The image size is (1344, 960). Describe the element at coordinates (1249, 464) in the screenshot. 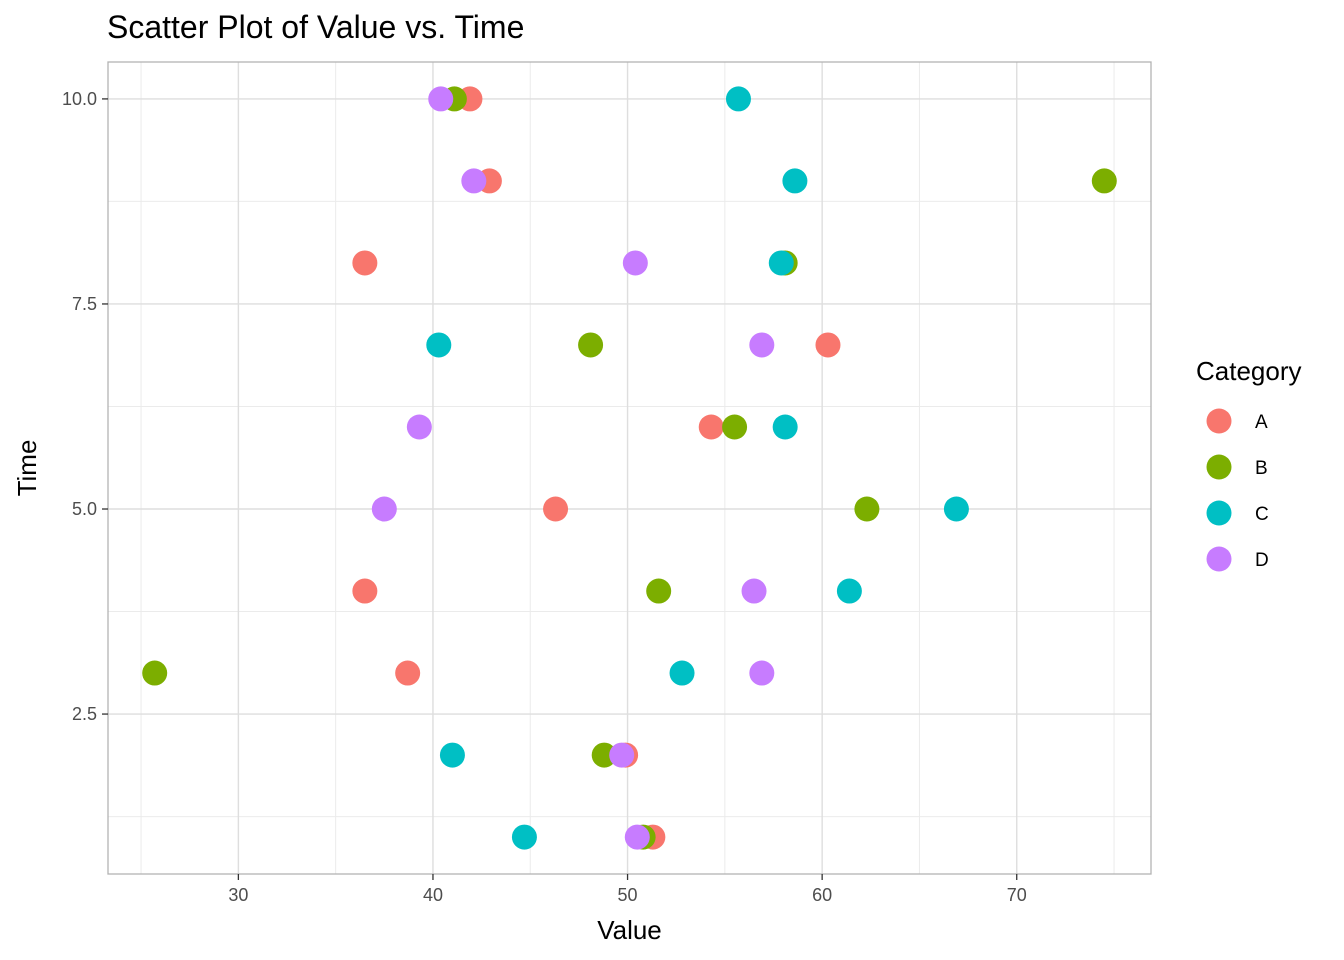

I see `legend: Category A B C D` at that location.